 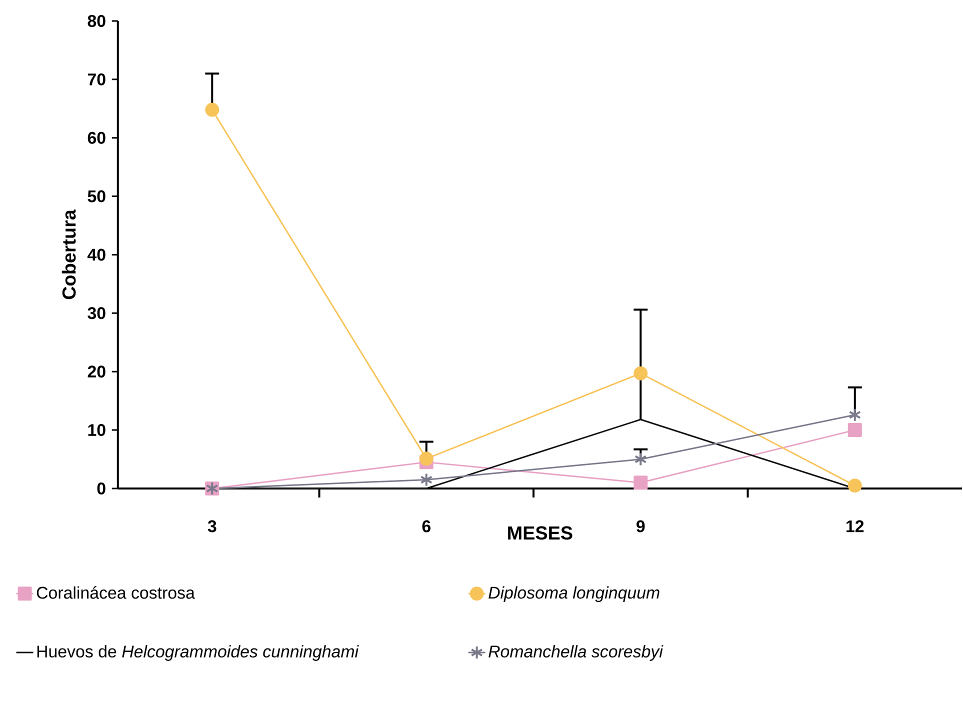 What do you see at coordinates (97, 196) in the screenshot?
I see `y-tick-label: 50` at bounding box center [97, 196].